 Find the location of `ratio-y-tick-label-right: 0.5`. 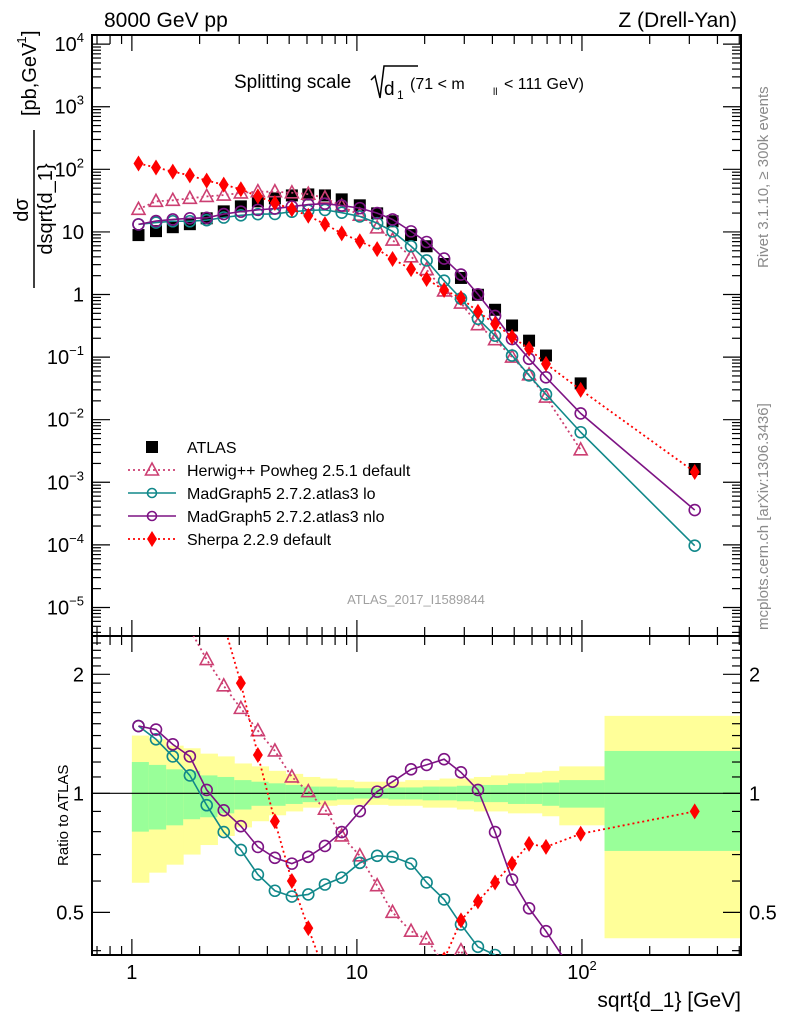

ratio-y-tick-label-right: 0.5 is located at coordinates (763, 913).